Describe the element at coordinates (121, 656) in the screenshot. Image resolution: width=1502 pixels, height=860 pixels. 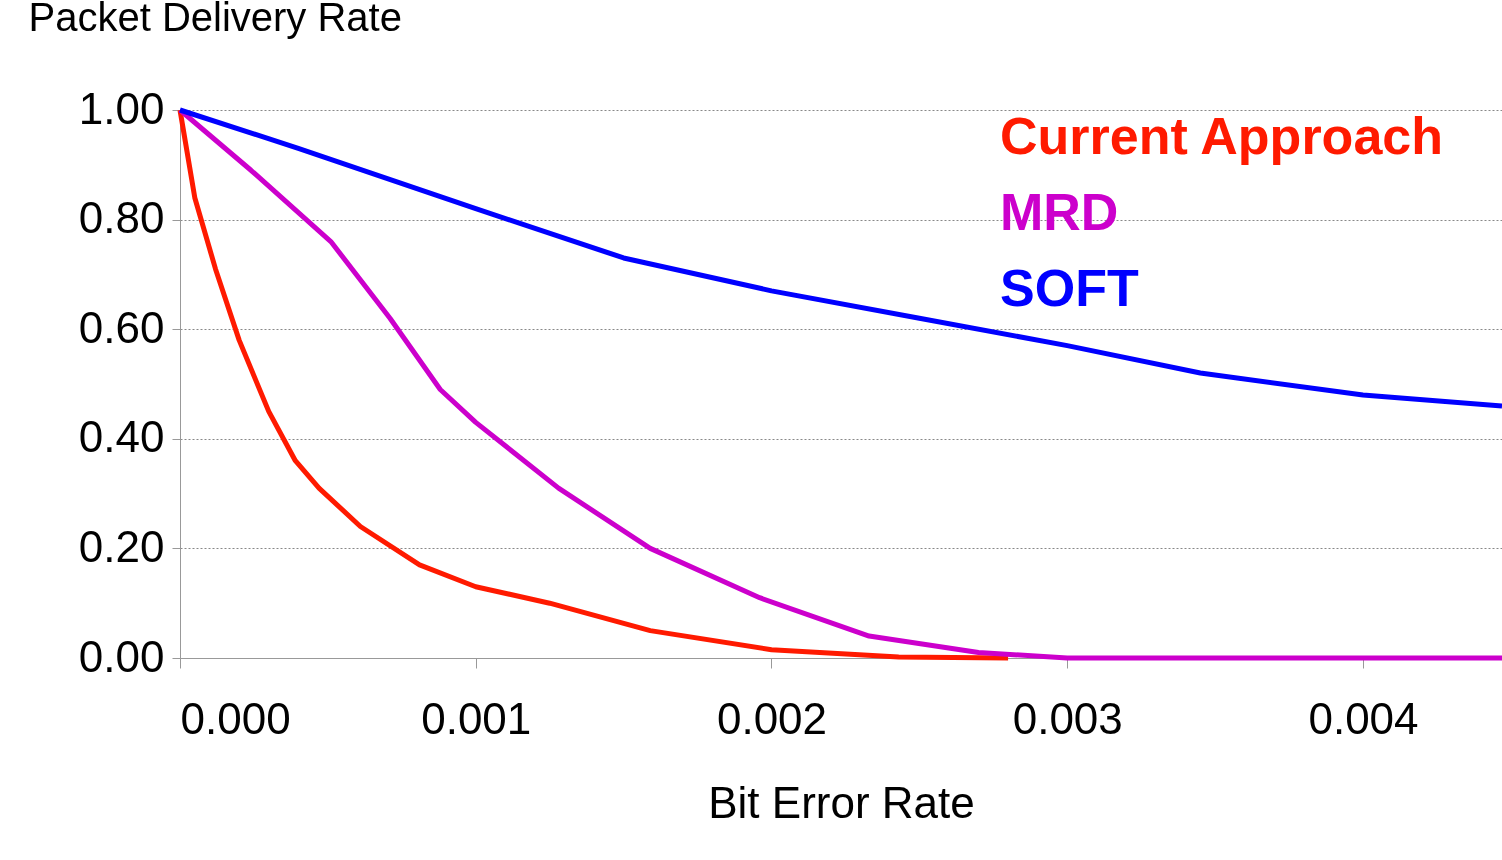
I see `y-tick-label: 0.00` at that location.